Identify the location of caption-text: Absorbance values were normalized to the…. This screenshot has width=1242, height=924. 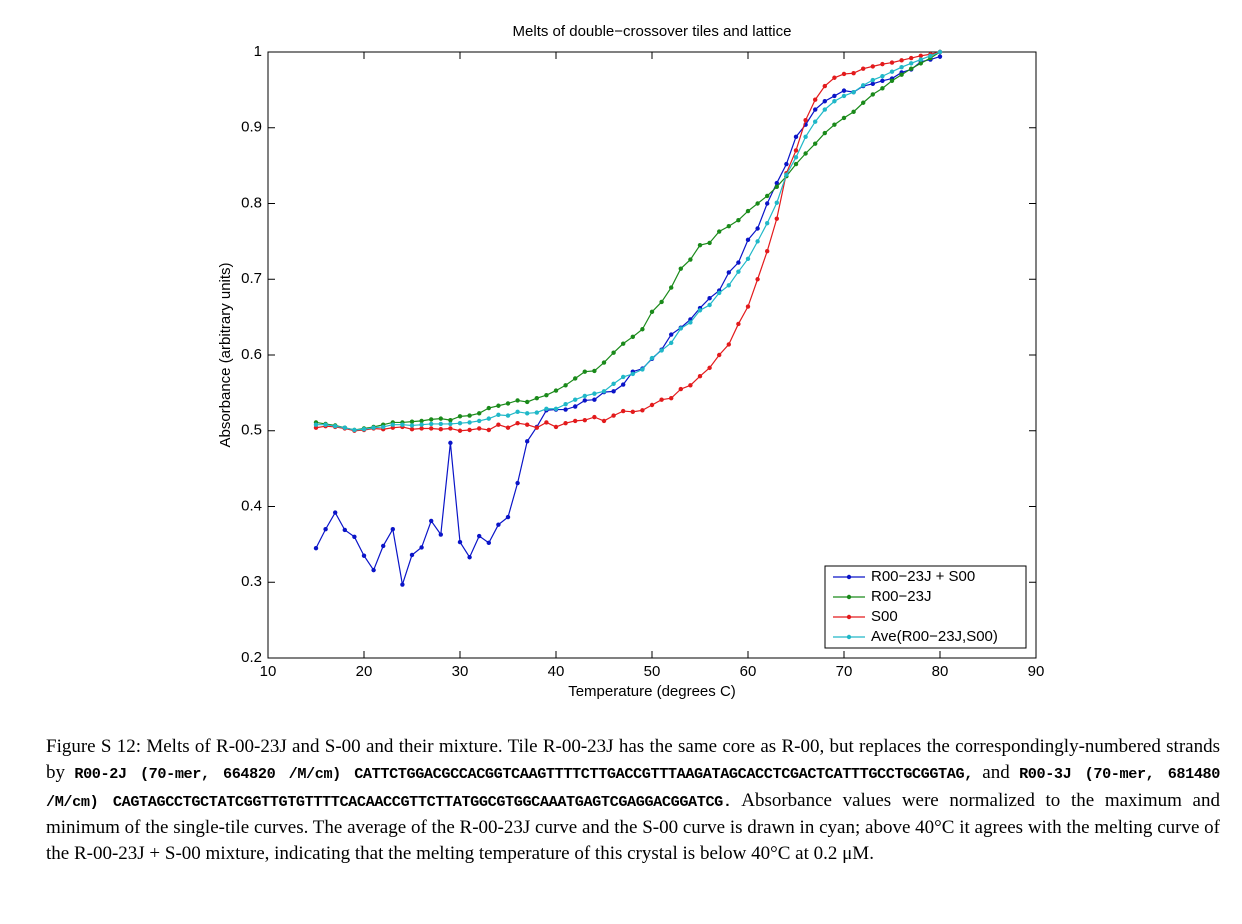
(633, 827).